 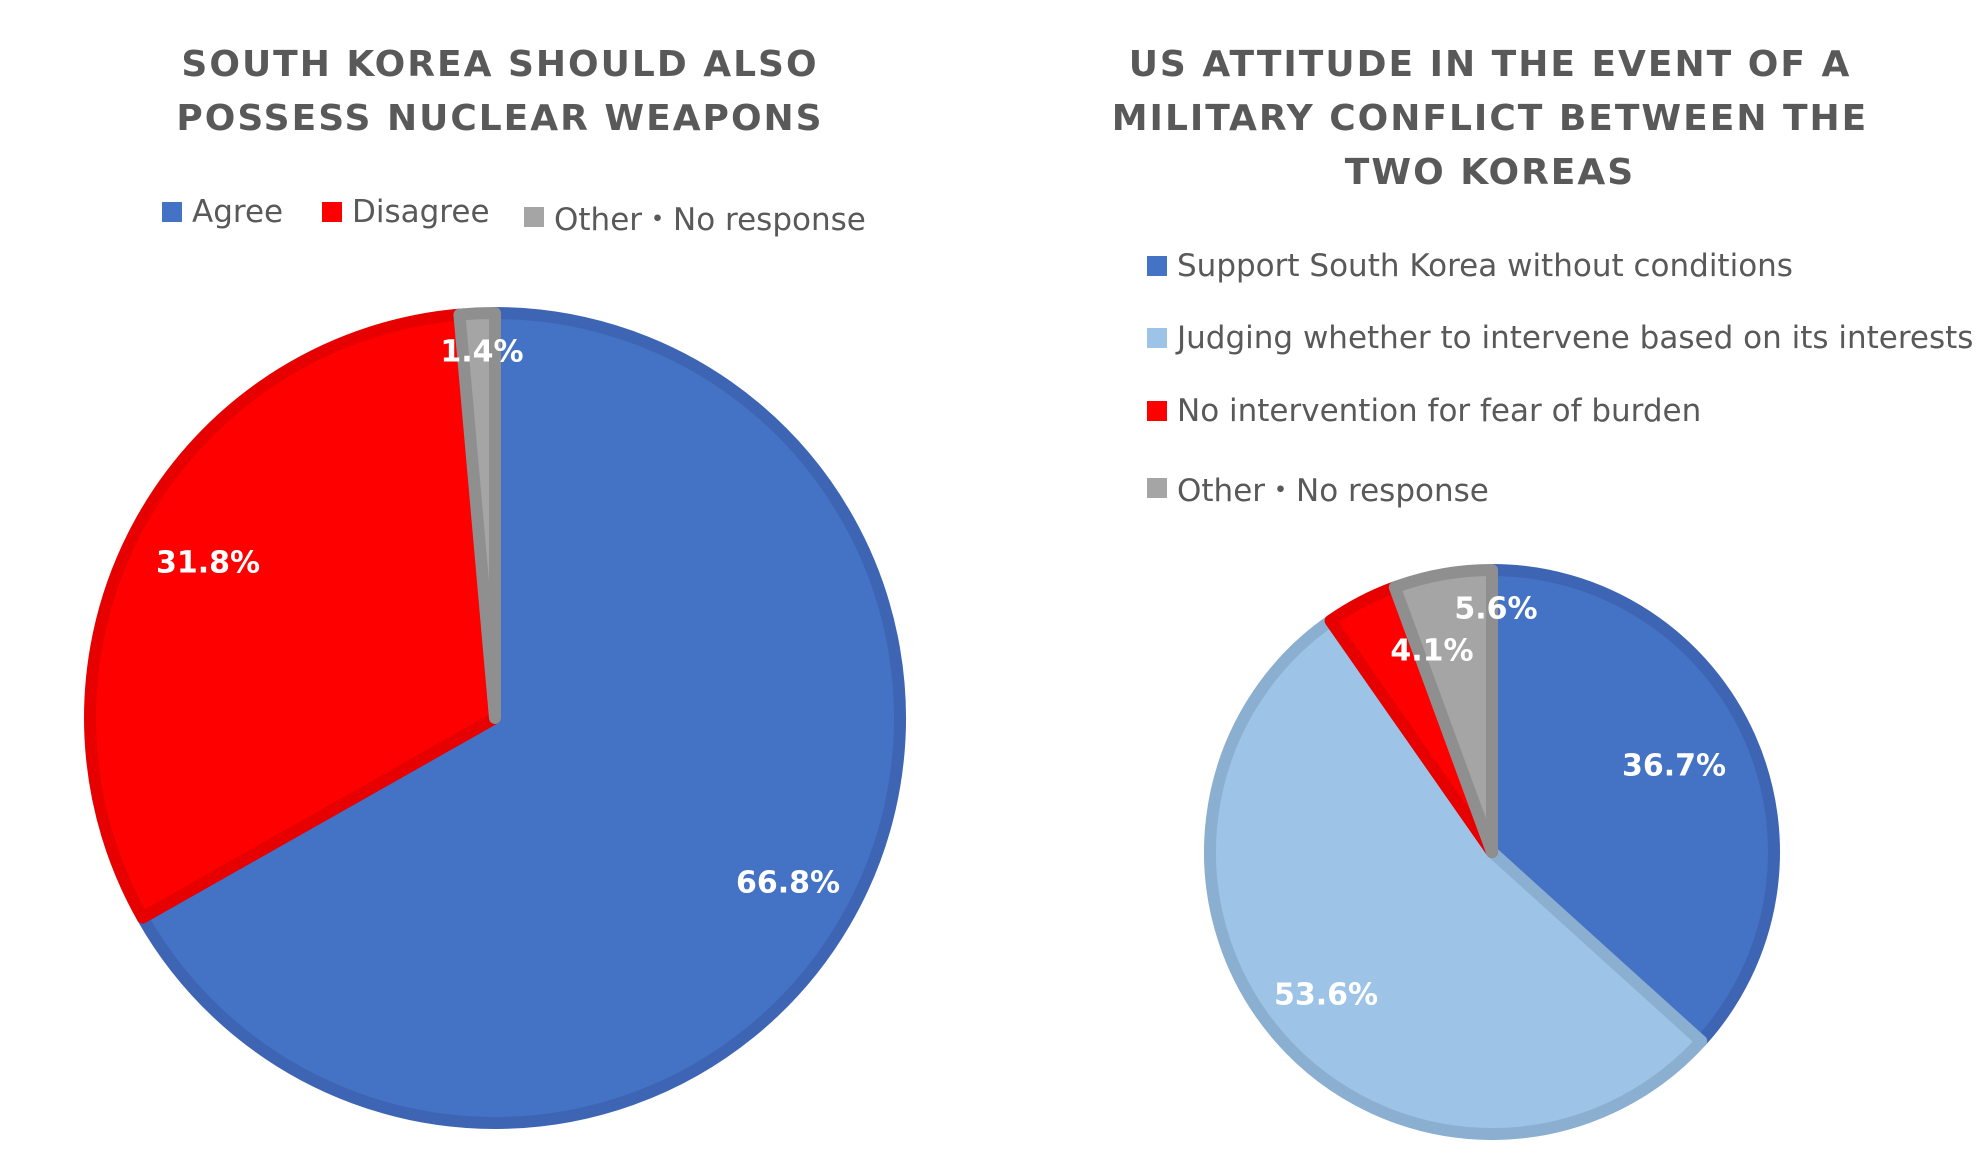 I want to click on chart2-legend-swatch-no-intervention, so click(x=1157, y=411).